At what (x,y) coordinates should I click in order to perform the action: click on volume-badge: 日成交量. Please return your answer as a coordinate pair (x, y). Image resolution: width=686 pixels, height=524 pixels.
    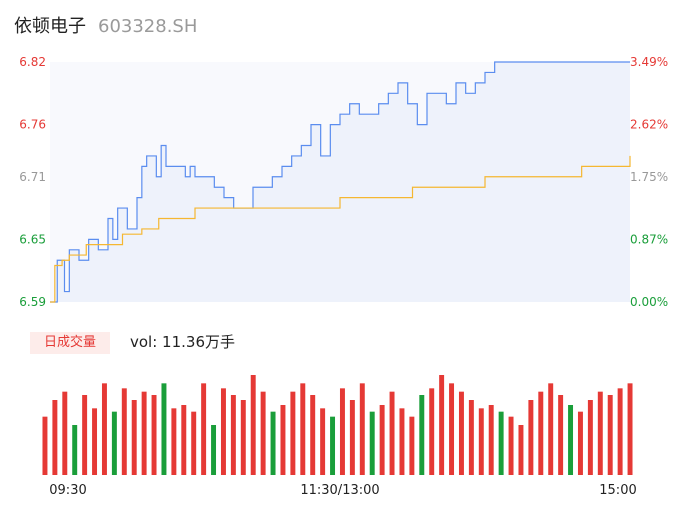
    Looking at the image, I should click on (70, 343).